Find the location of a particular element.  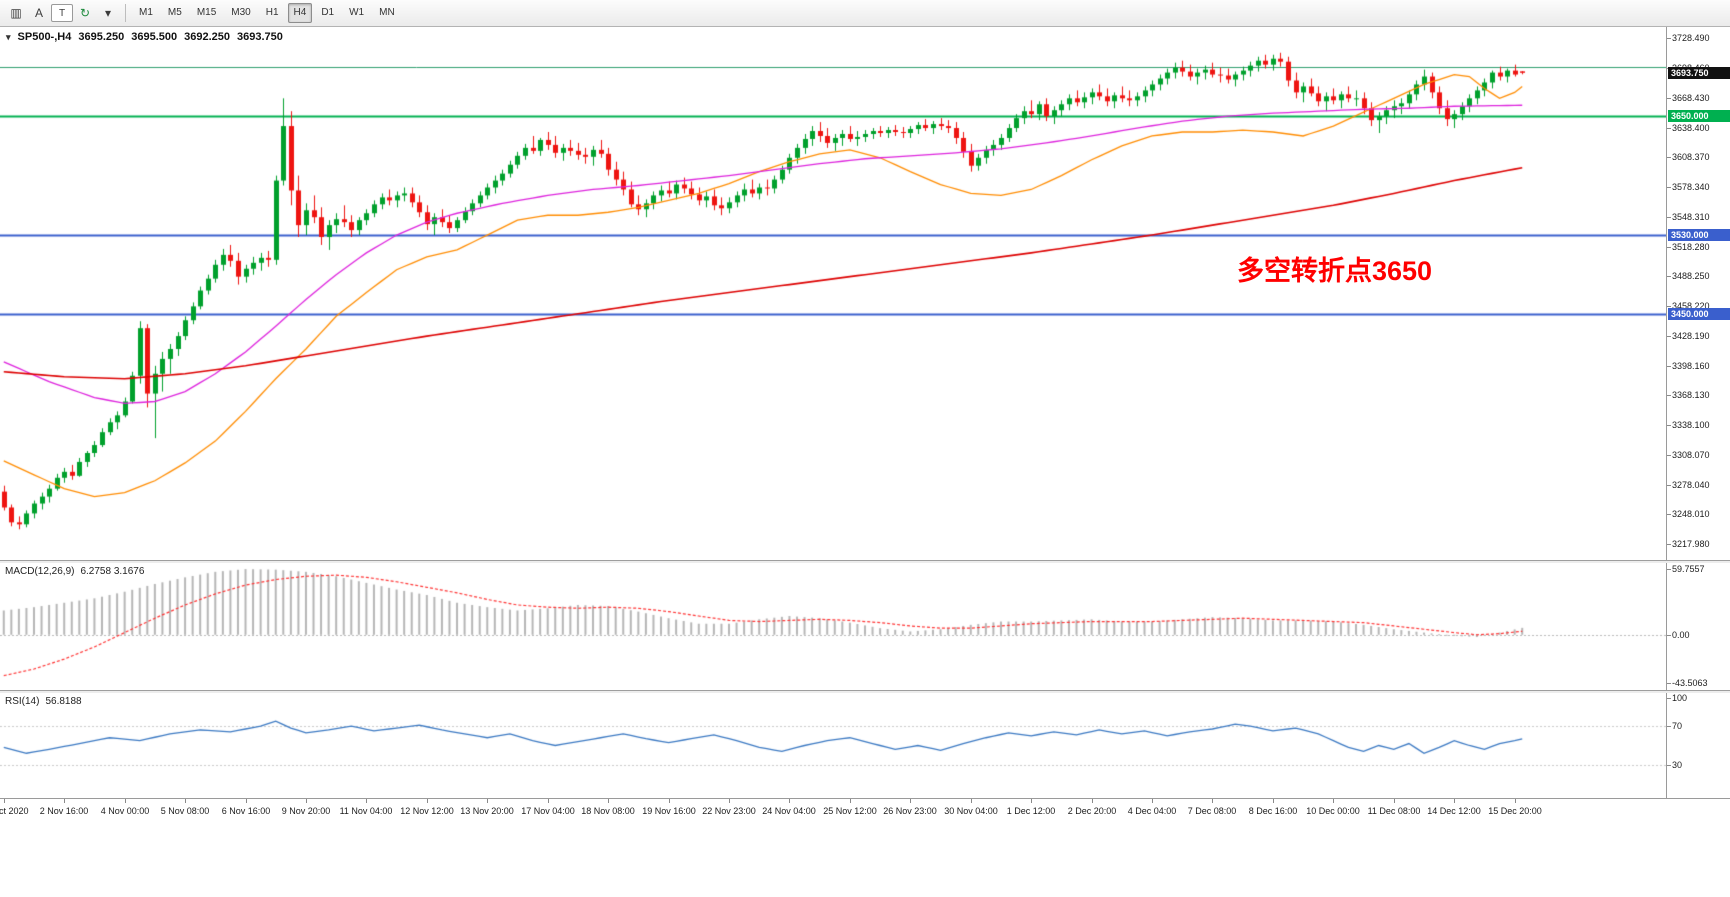

timeframe-m15: M15 is located at coordinates (206, 12).